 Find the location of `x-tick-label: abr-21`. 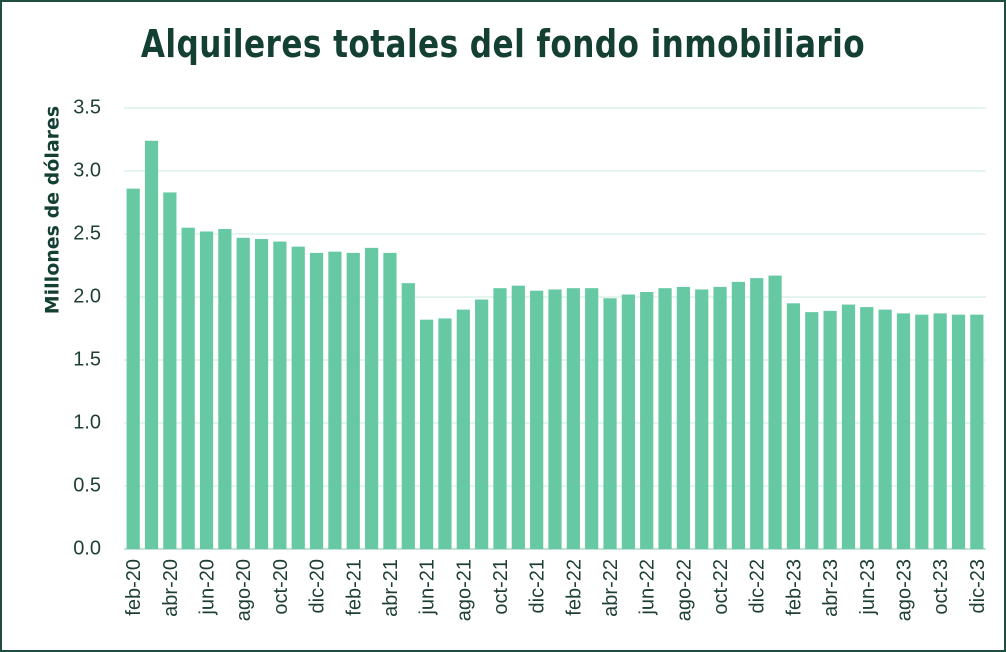

x-tick-label: abr-21 is located at coordinates (391, 588).